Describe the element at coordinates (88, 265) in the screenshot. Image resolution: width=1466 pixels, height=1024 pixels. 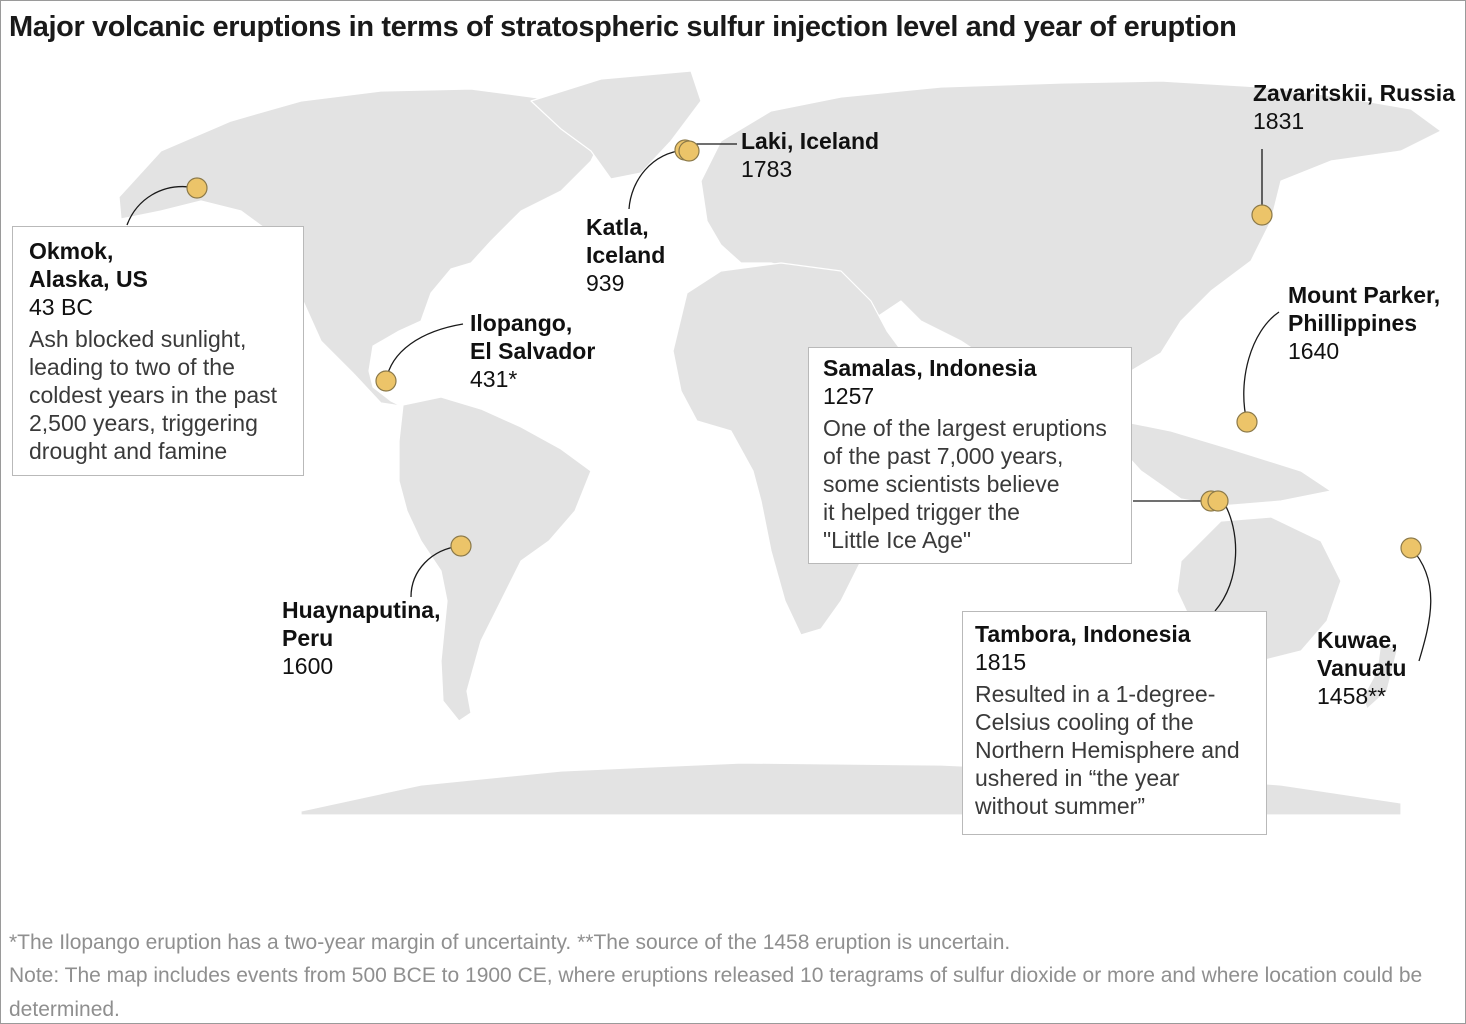
I see `okmok-name: Okmok, Alaska, US` at that location.